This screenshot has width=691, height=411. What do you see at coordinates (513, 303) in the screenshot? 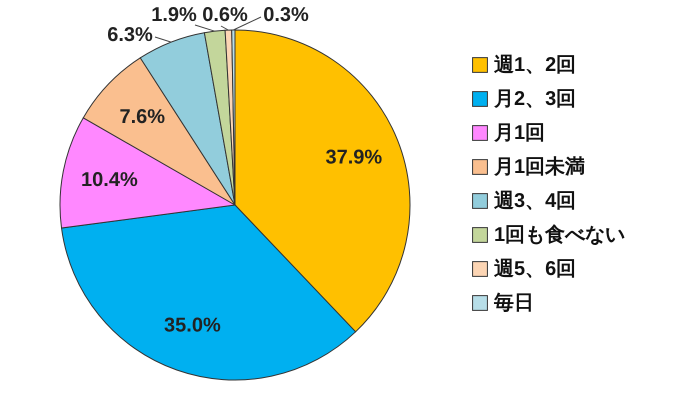
I see `legend-label: 毎日` at bounding box center [513, 303].